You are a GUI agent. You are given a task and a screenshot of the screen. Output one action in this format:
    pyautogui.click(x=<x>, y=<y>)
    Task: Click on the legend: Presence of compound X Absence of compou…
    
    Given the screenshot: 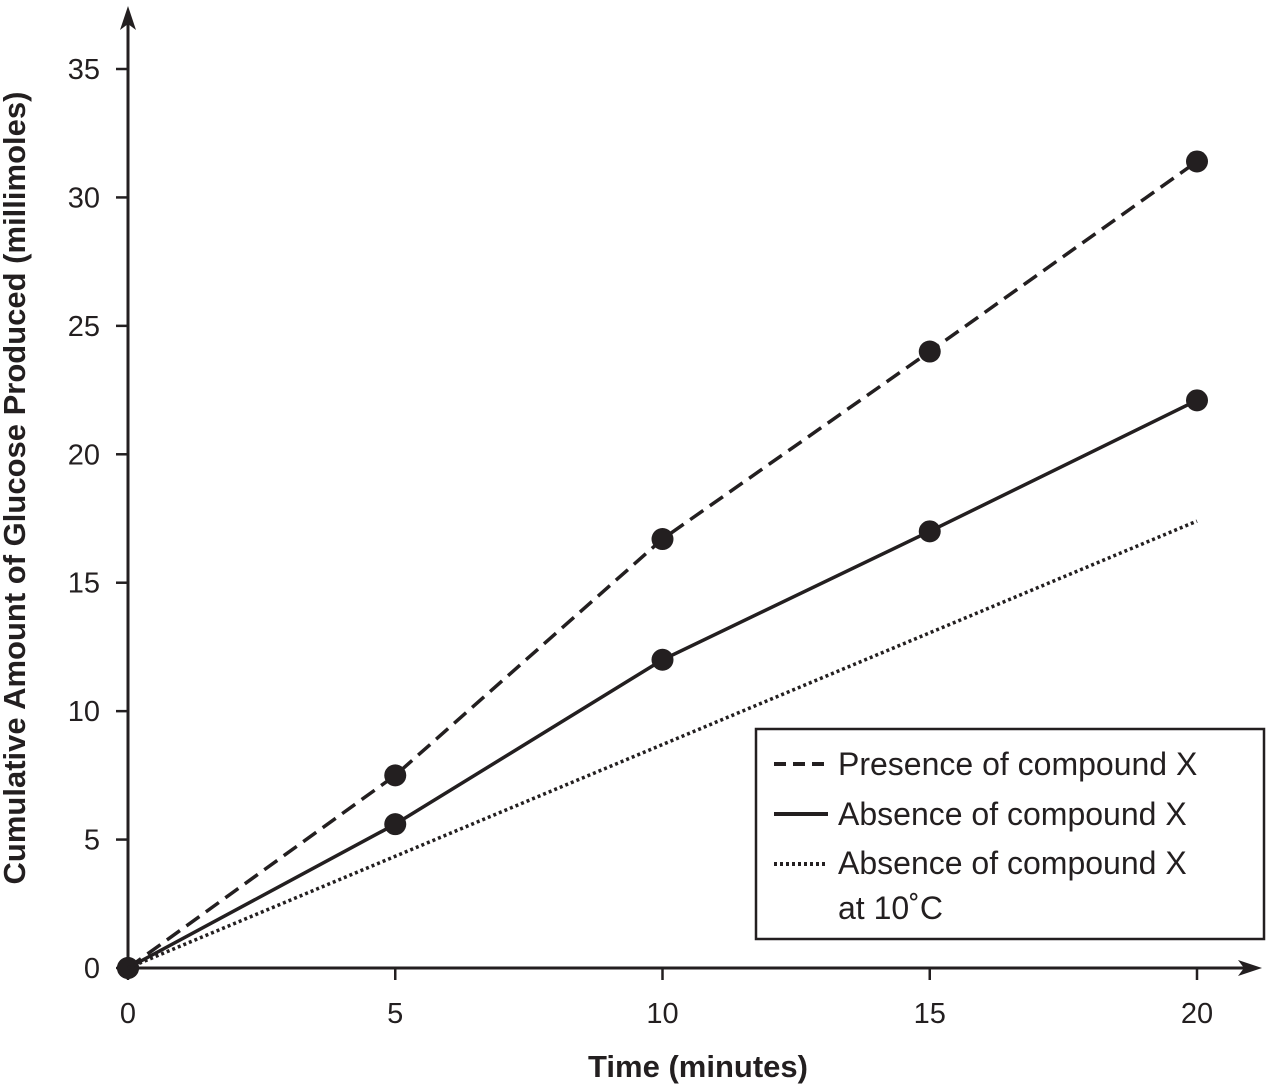 What is the action you would take?
    pyautogui.click(x=1010, y=834)
    